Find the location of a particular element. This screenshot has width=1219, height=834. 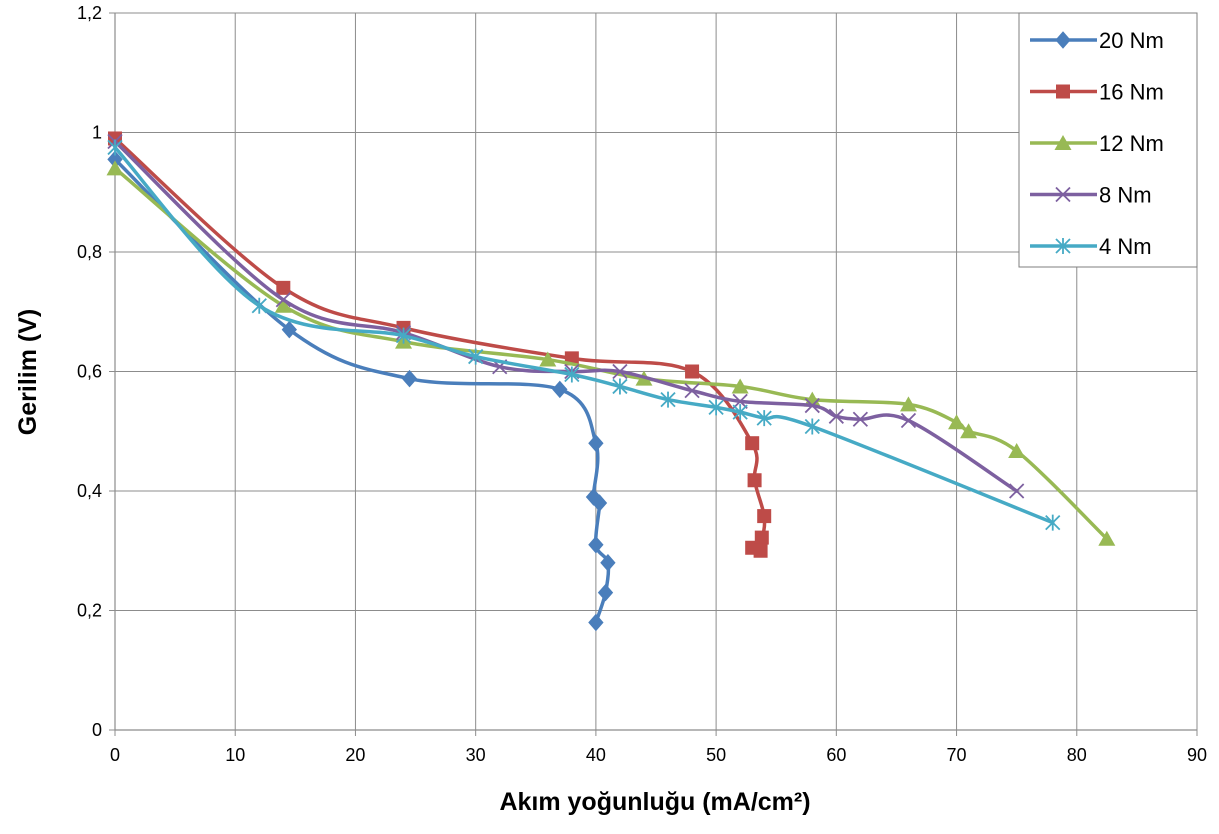

y-tick-label: 1 is located at coordinates (97, 133).